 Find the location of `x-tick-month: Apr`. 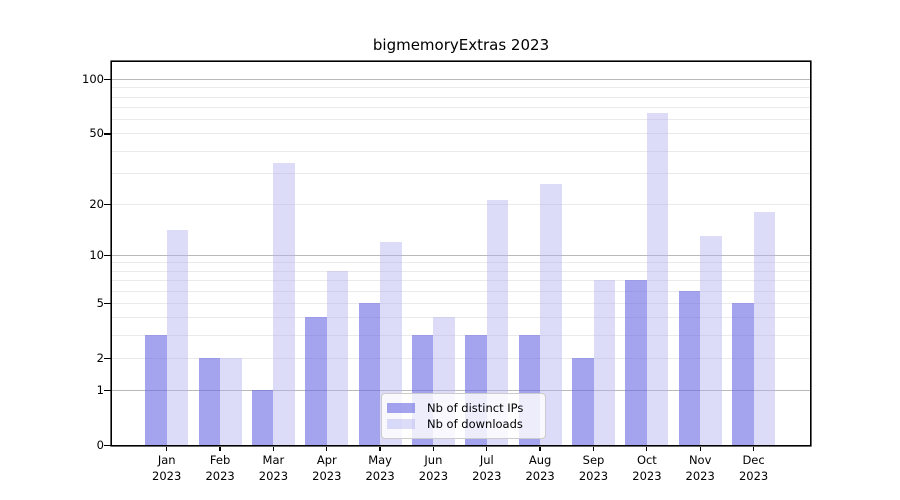

x-tick-month: Apr is located at coordinates (326, 460).